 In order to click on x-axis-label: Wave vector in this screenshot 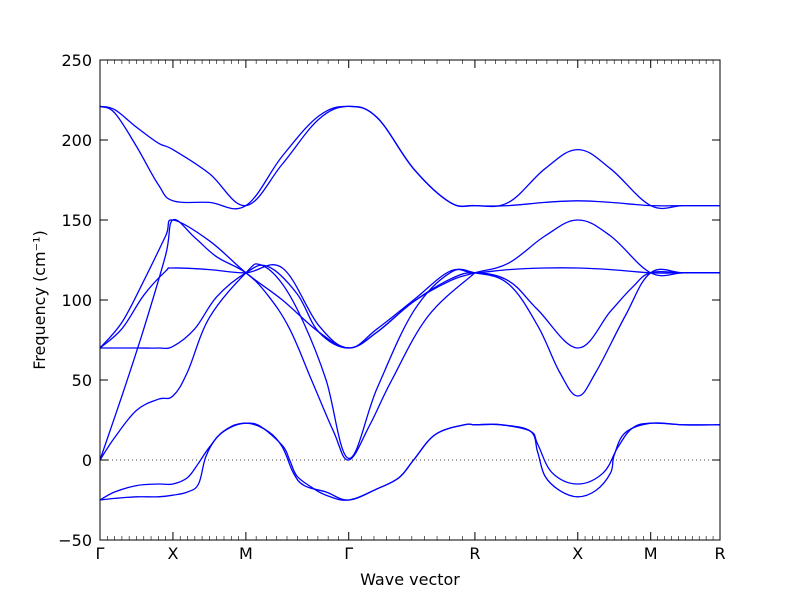, I will do `click(410, 579)`.